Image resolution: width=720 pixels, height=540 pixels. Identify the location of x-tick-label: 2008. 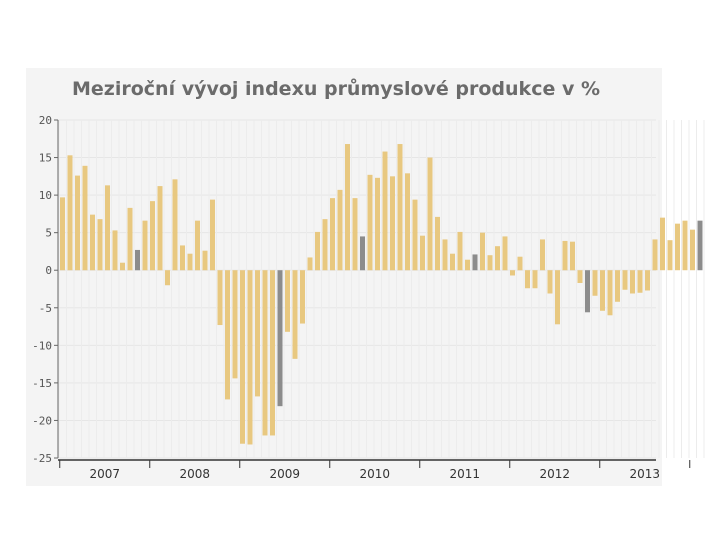
(194, 474).